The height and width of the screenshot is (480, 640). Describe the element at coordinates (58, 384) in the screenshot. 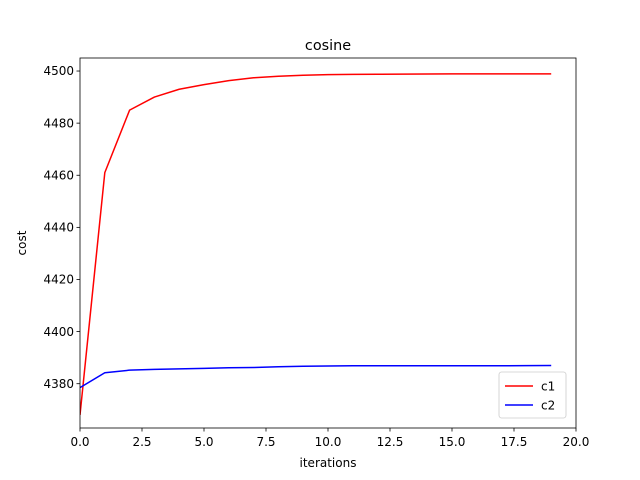

I see `y-tick-label: 4380` at that location.